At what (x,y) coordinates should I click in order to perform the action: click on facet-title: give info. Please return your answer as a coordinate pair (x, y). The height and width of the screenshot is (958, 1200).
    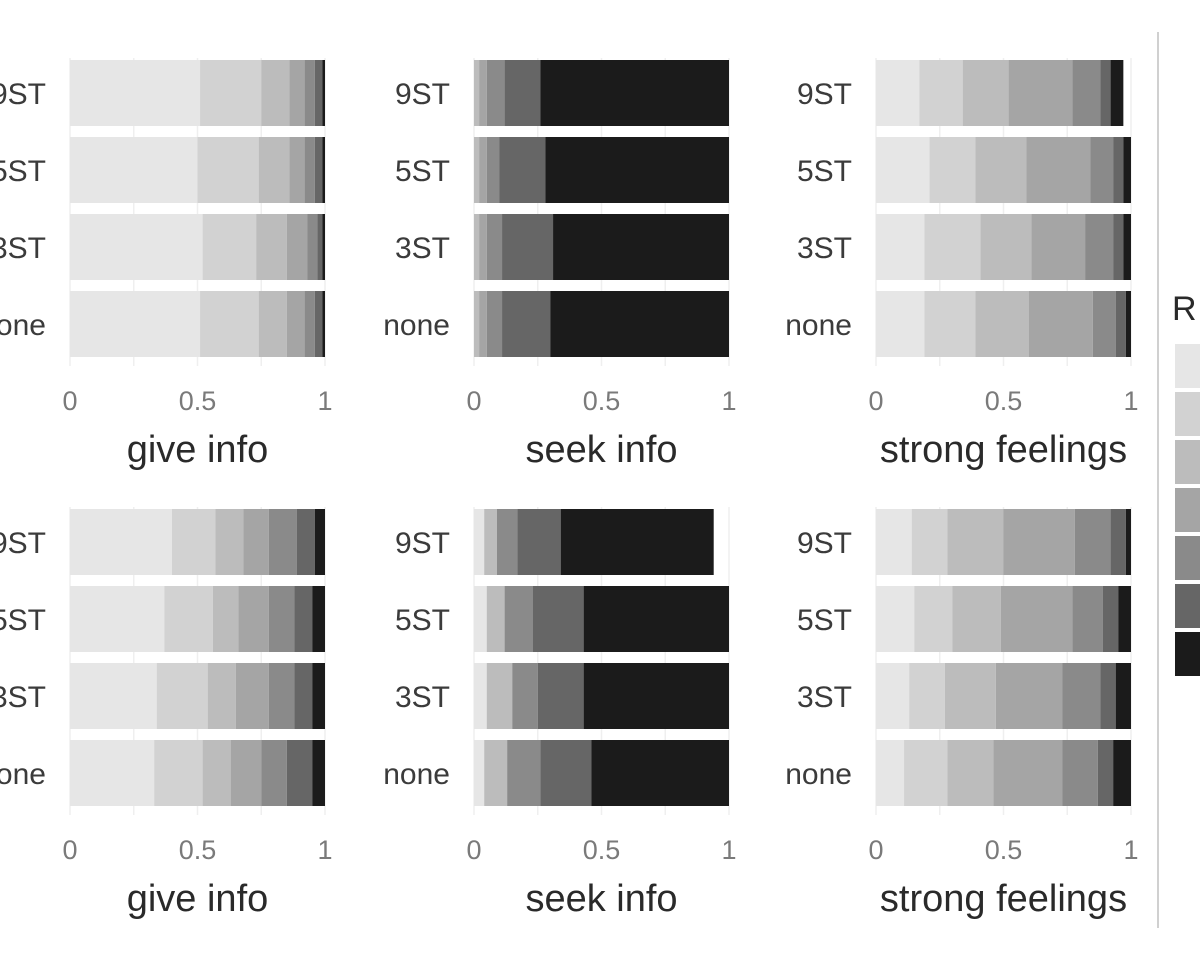
    Looking at the image, I should click on (198, 899).